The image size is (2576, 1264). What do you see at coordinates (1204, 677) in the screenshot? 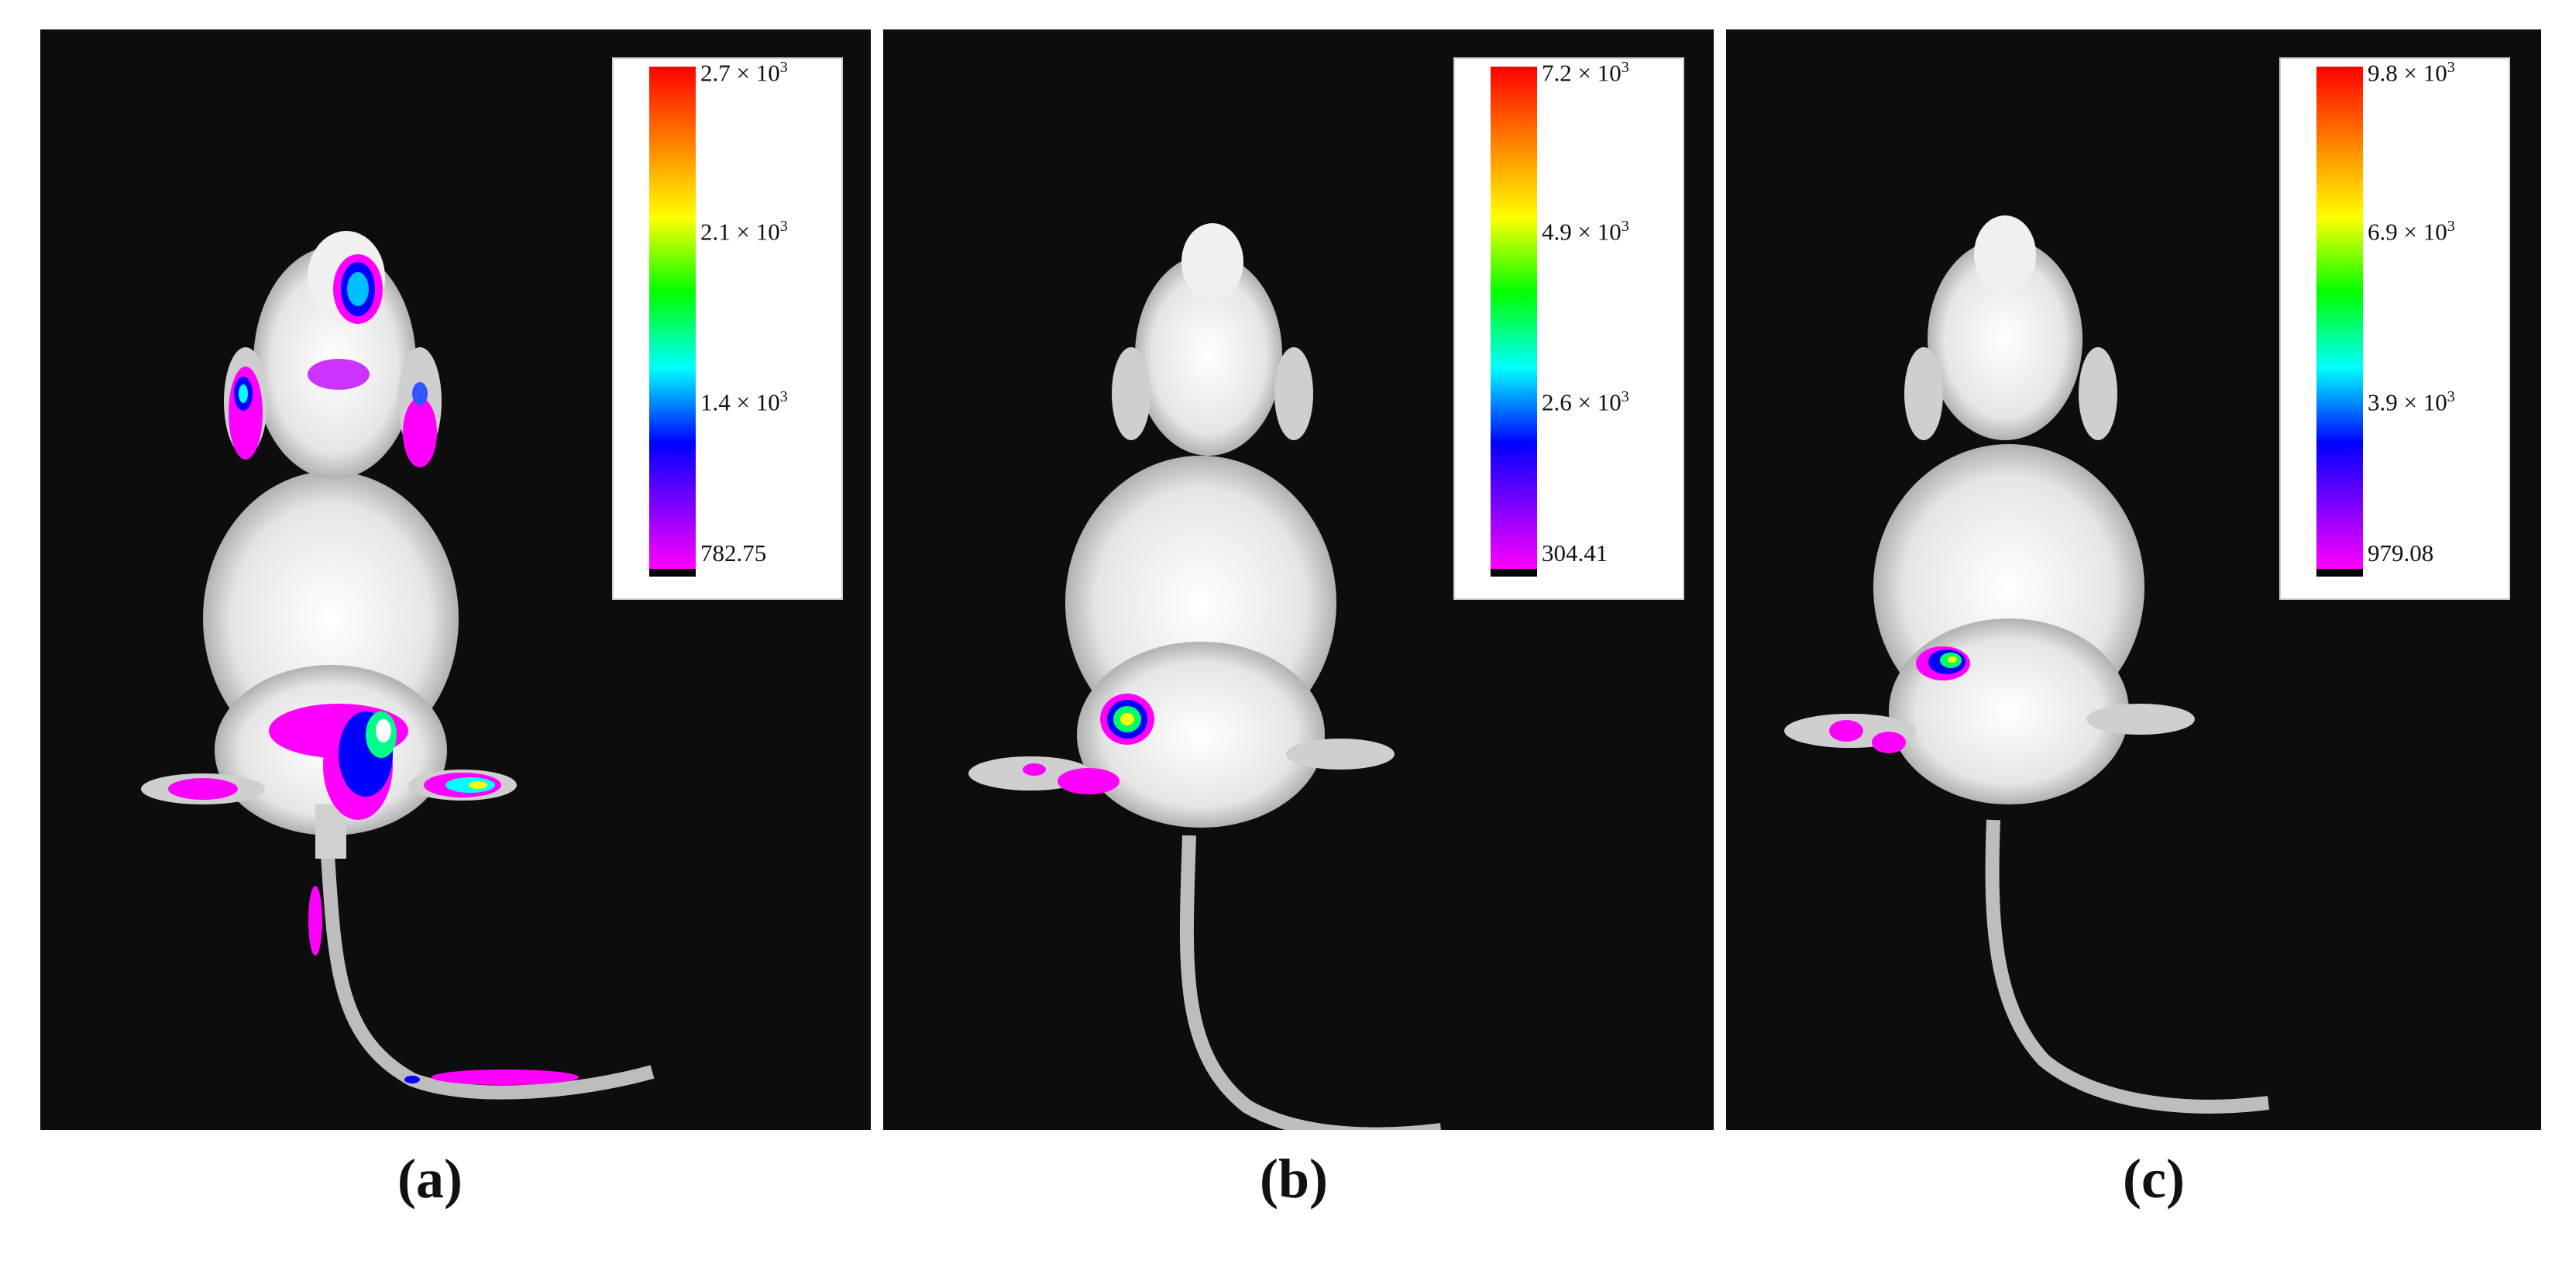
I see `mouse-image-b` at bounding box center [1204, 677].